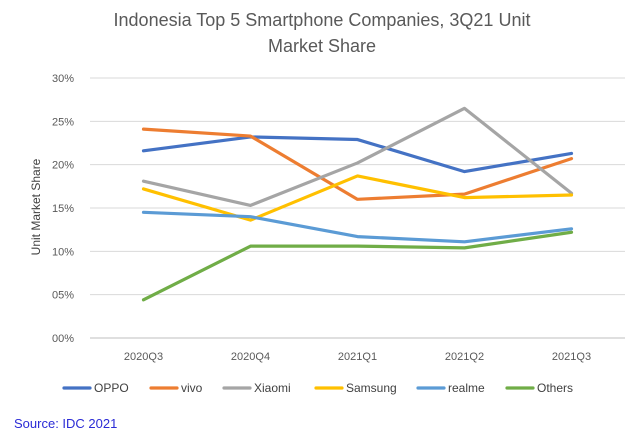 This screenshot has height=441, width=640. Describe the element at coordinates (317, 388) in the screenshot. I see `legend: OPPO vivo Xiaomi Samsung realme Others` at that location.